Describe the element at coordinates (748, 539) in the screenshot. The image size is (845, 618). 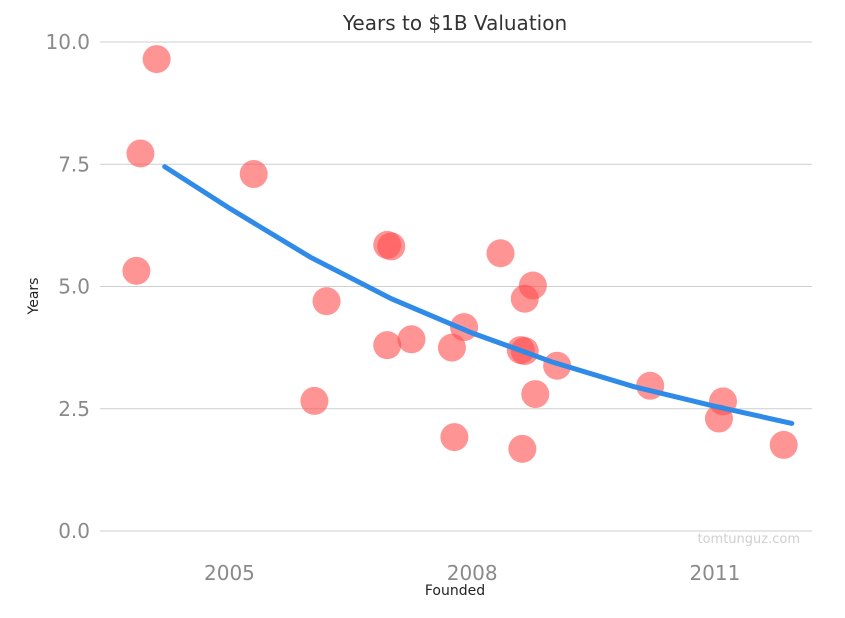
I see `credit-watermark: tomtunguz.com` at that location.